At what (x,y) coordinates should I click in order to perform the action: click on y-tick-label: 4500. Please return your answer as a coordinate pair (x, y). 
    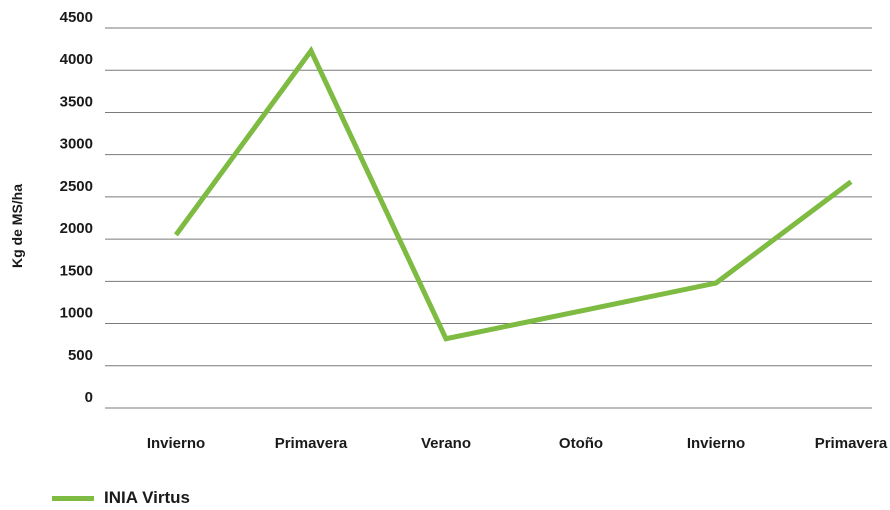
    Looking at the image, I should click on (76, 17).